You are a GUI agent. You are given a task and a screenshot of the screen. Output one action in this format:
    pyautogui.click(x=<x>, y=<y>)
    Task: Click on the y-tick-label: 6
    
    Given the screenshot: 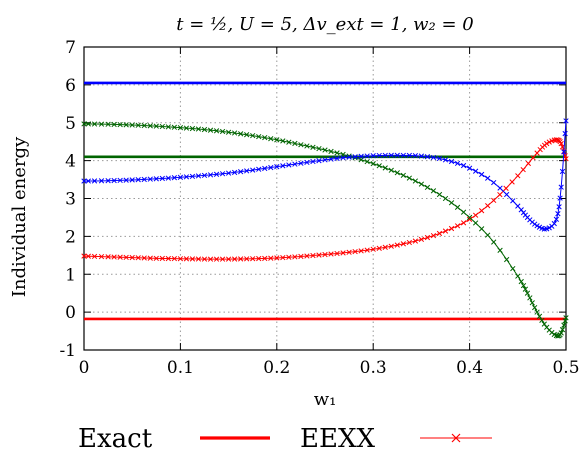 What is the action you would take?
    pyautogui.click(x=70, y=86)
    